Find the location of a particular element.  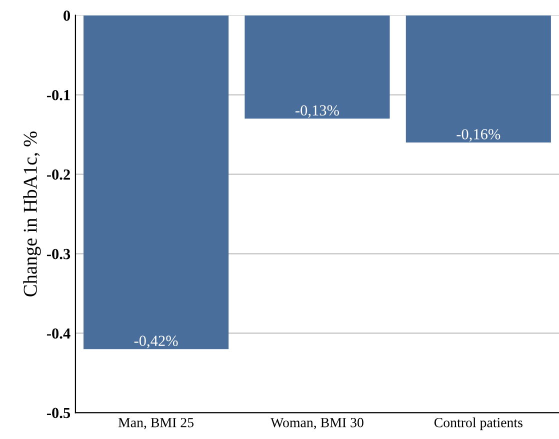

y-tick-label: -0.2 is located at coordinates (58, 174).